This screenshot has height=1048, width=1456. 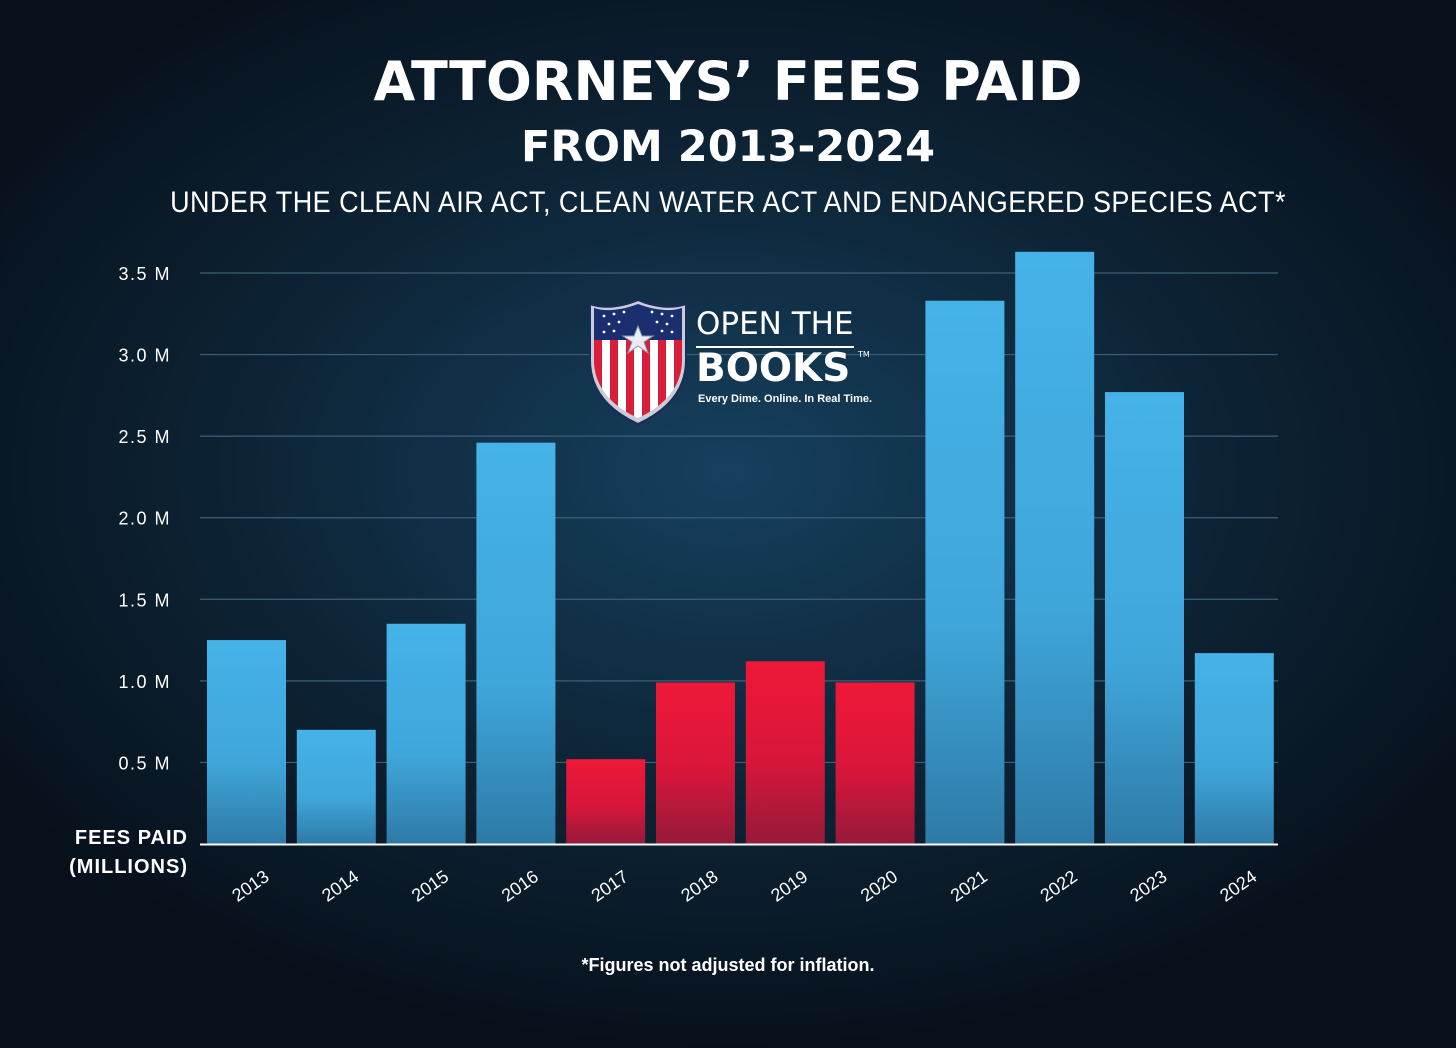 I want to click on x-tick-label: 2019, so click(x=789, y=885).